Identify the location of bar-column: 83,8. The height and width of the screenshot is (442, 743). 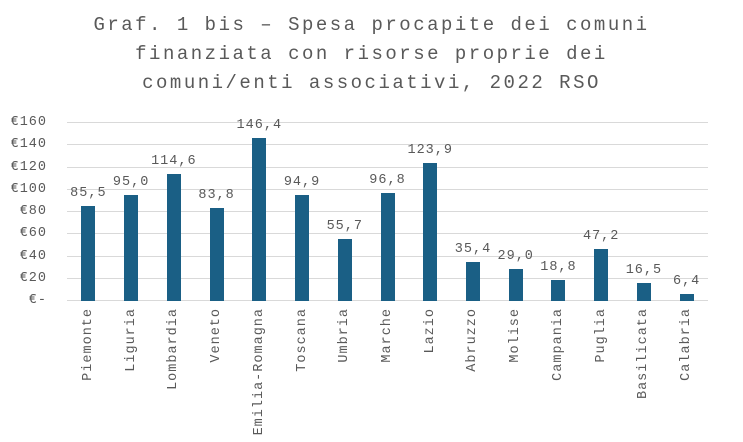
(216, 212).